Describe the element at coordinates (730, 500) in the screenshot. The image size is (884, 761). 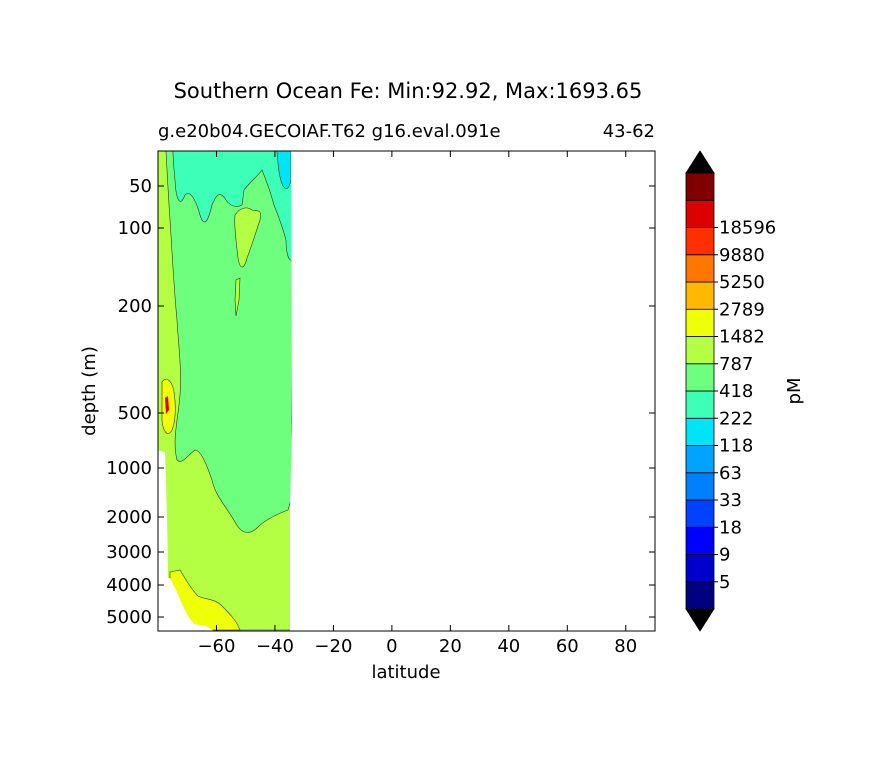
I see `colorbar-tick-label: 33` at that location.